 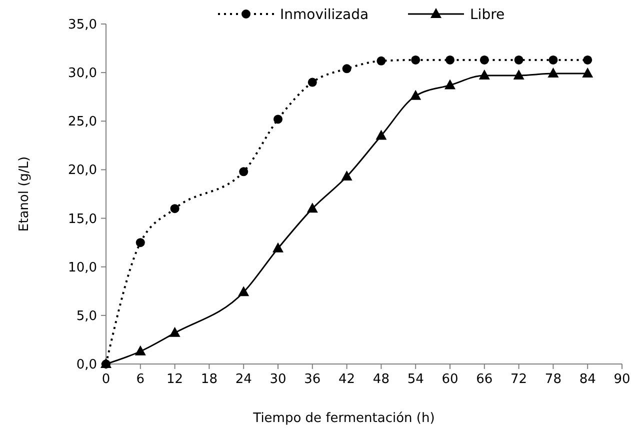 I want to click on x-tick-label: 90, so click(x=622, y=379).